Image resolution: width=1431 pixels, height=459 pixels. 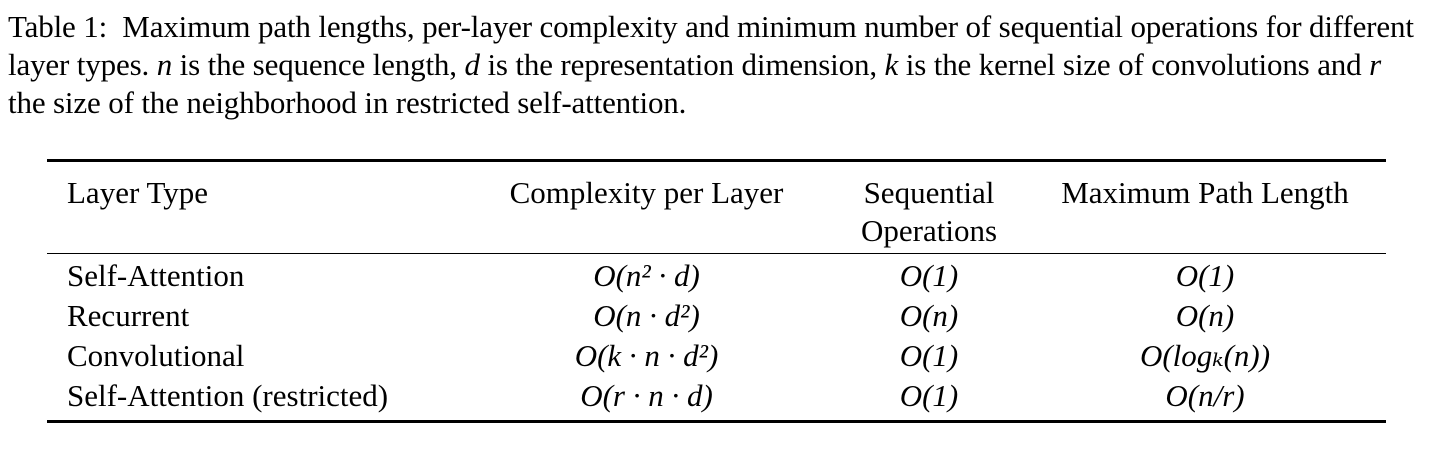 I want to click on caption-label: Table 1:, so click(x=58, y=26).